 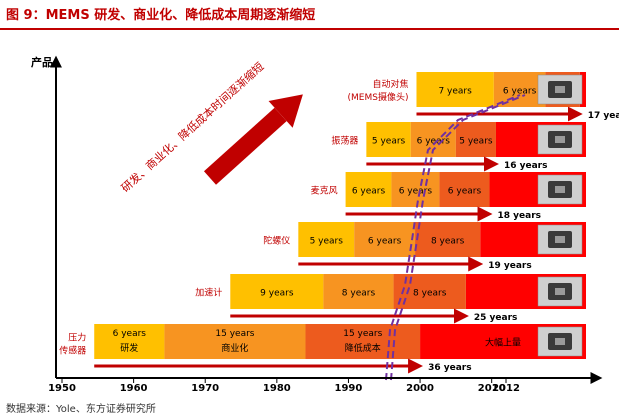 I want to click on x-tick-label: 2010, so click(x=492, y=388).